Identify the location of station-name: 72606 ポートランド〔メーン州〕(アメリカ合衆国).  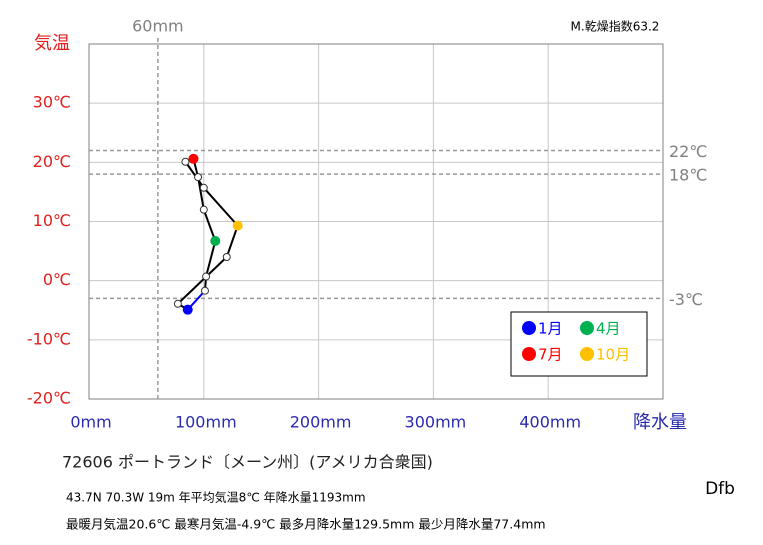
(247, 462).